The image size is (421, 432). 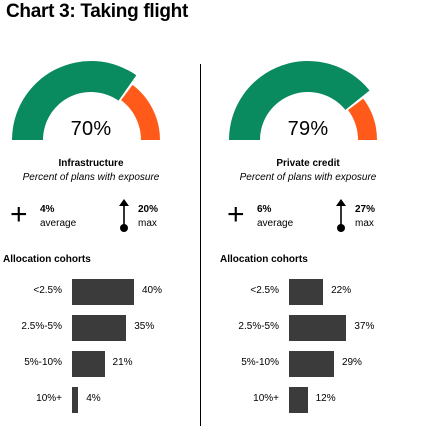 I want to click on chart-title: Chart 3: Taking flight, so click(x=97, y=11).